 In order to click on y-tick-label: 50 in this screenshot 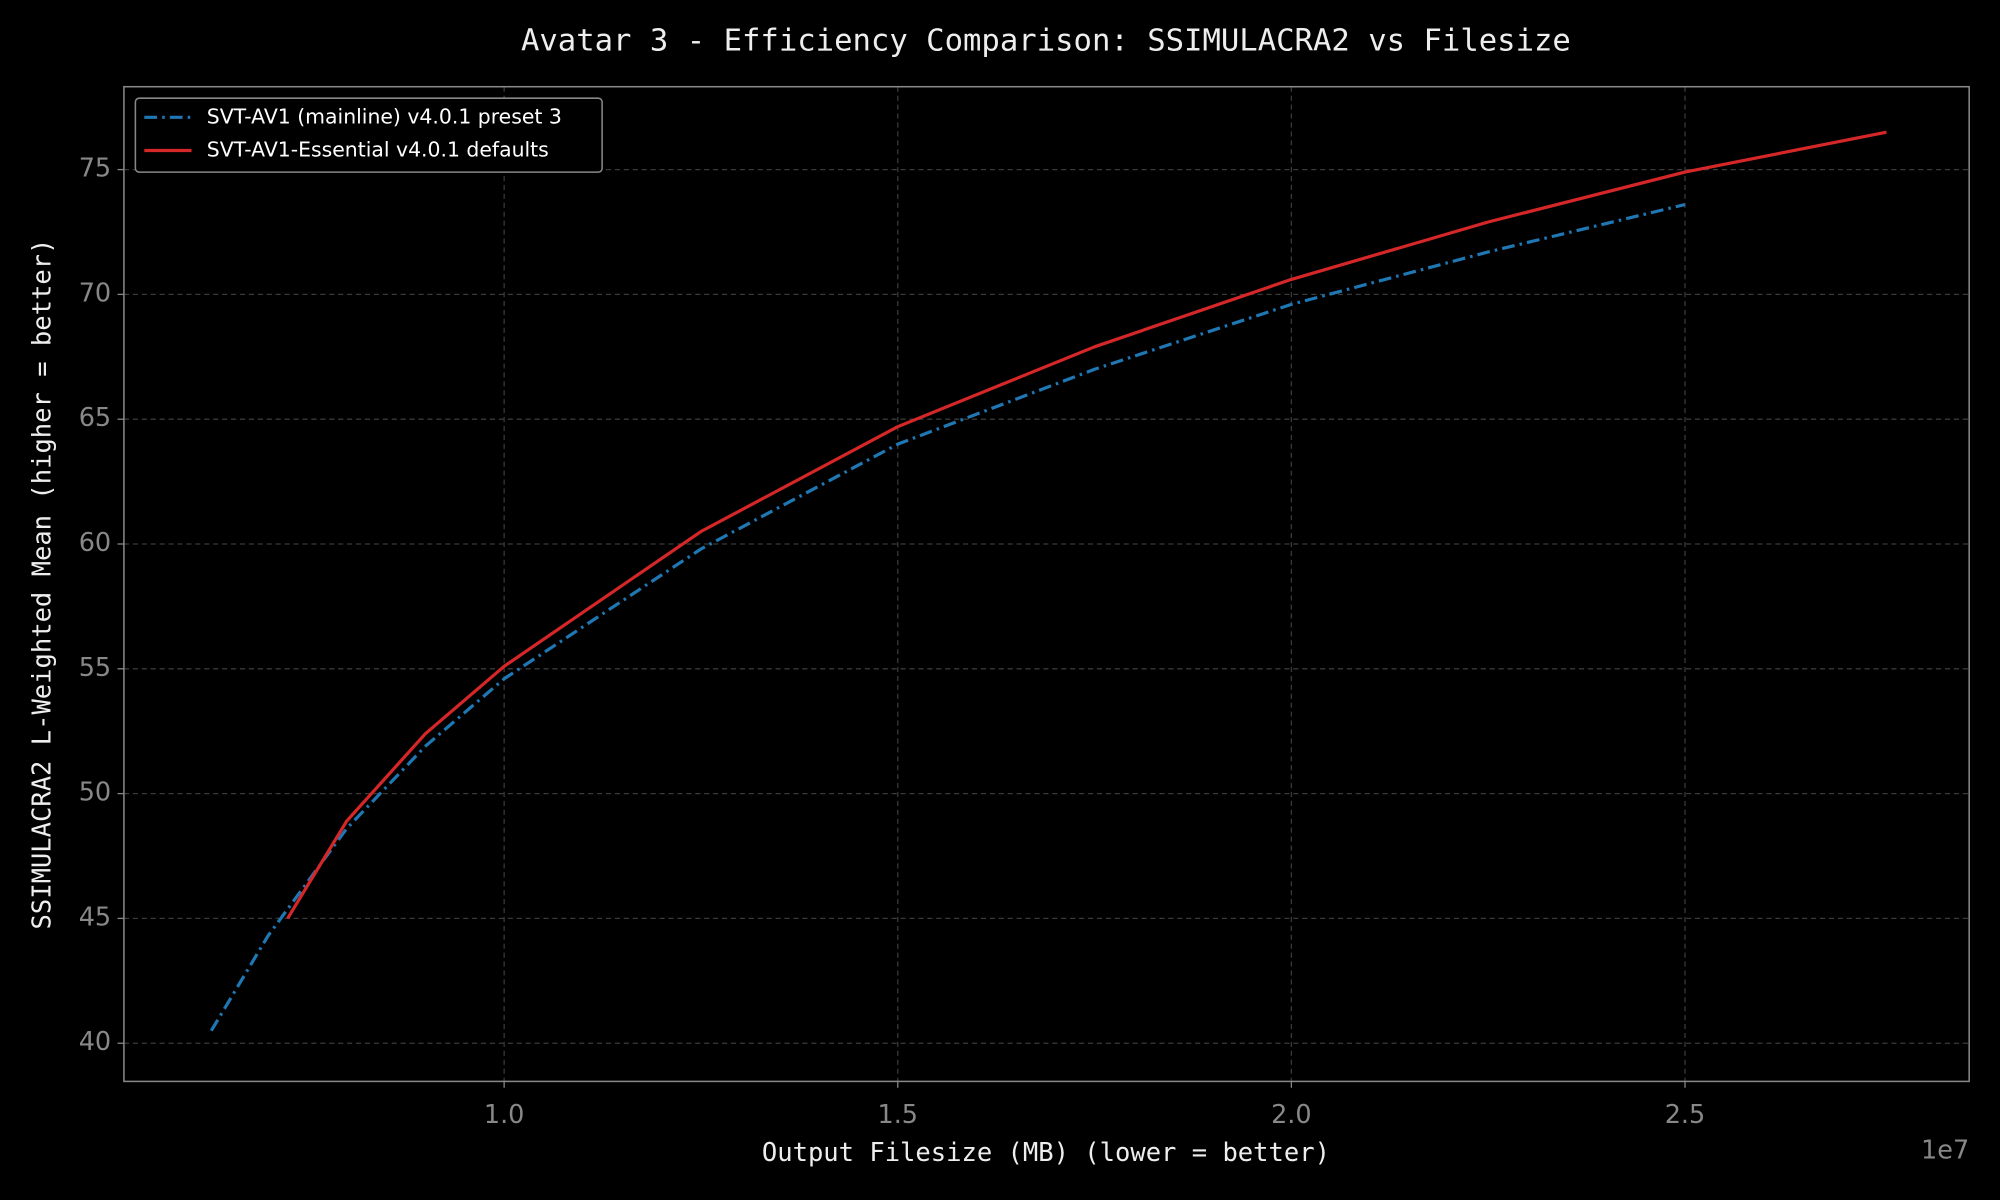, I will do `click(95, 793)`.